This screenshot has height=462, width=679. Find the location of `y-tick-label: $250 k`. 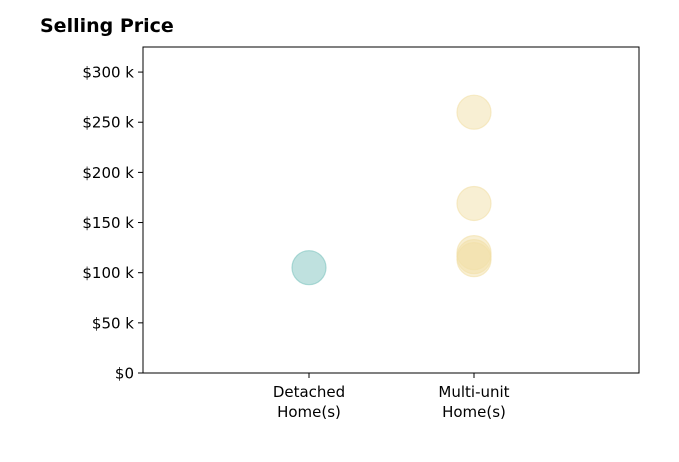

y-tick-label: $250 k is located at coordinates (108, 123).